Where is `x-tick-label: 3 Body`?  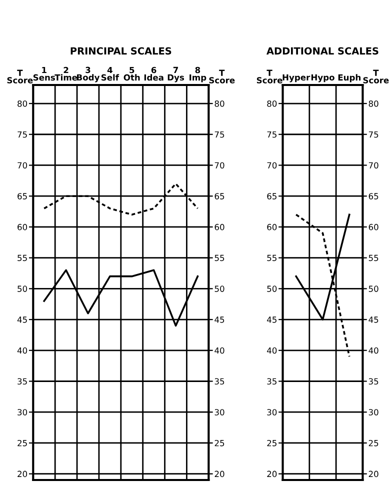 x-tick-label: 3 Body is located at coordinates (88, 74).